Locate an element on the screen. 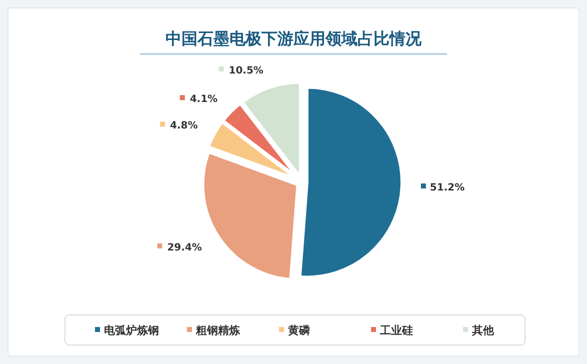 The image size is (587, 364). data-label: 4.8% is located at coordinates (184, 126).